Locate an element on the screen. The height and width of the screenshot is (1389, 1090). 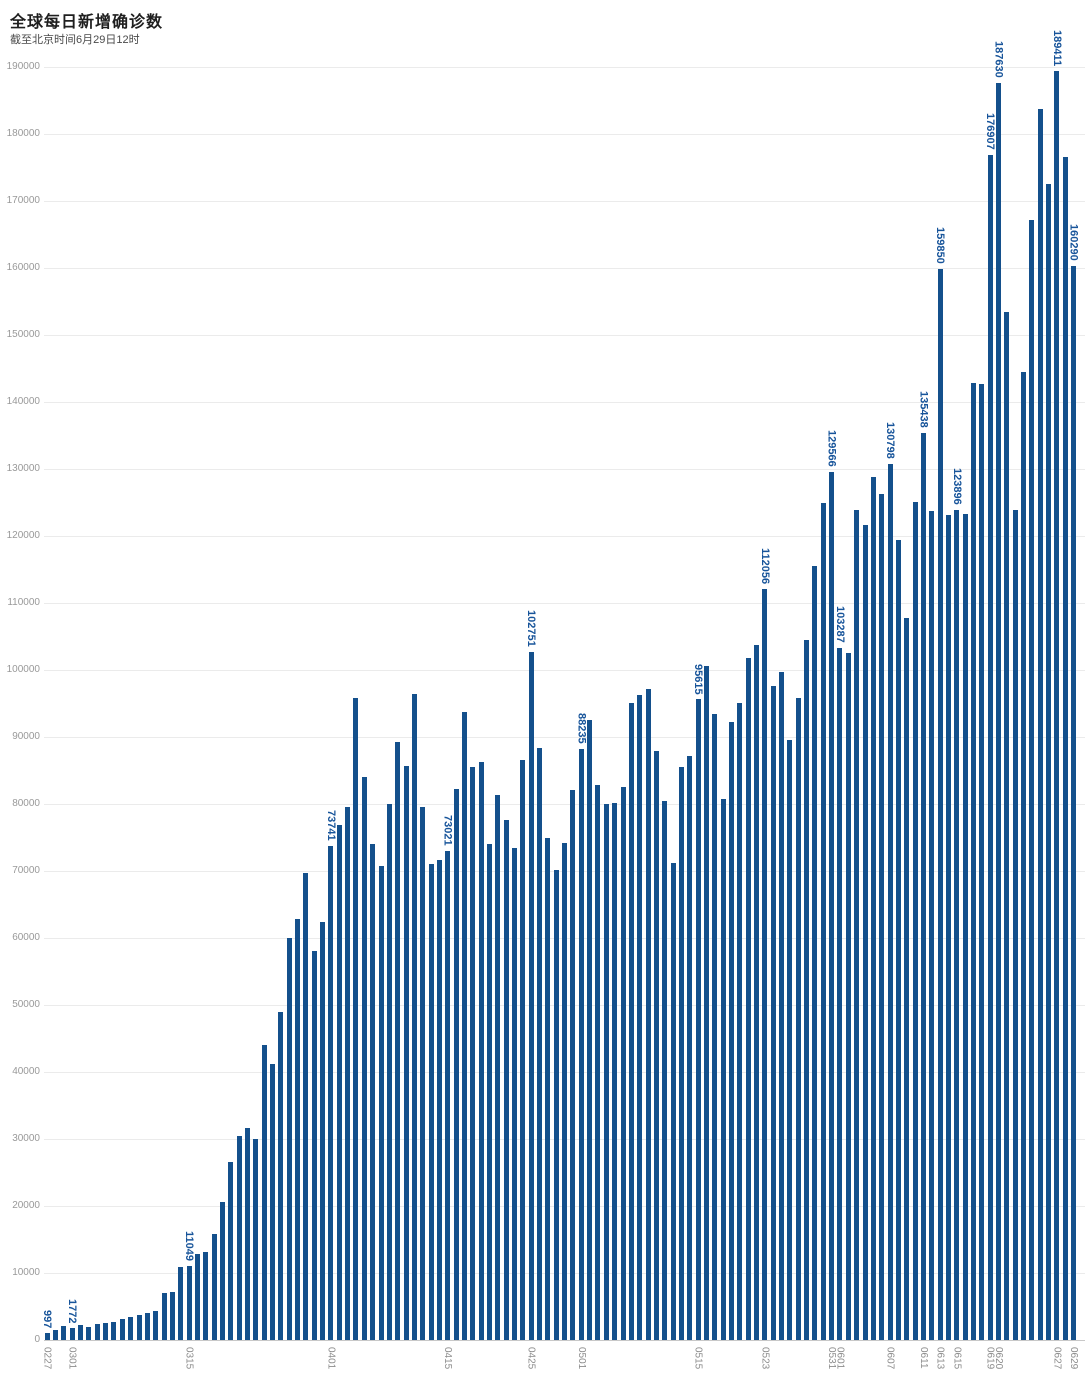
value-label-0611: 135438 is located at coordinates (923, 409).